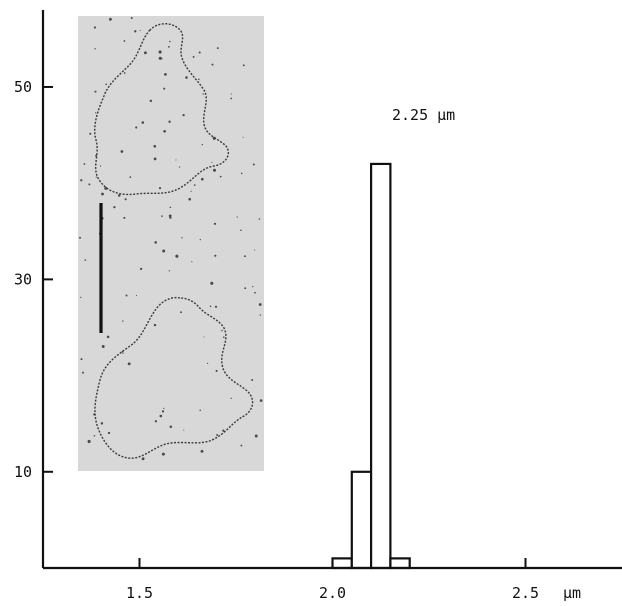 This screenshot has height=606, width=622. I want to click on y-tick-label: 30, so click(23, 279).